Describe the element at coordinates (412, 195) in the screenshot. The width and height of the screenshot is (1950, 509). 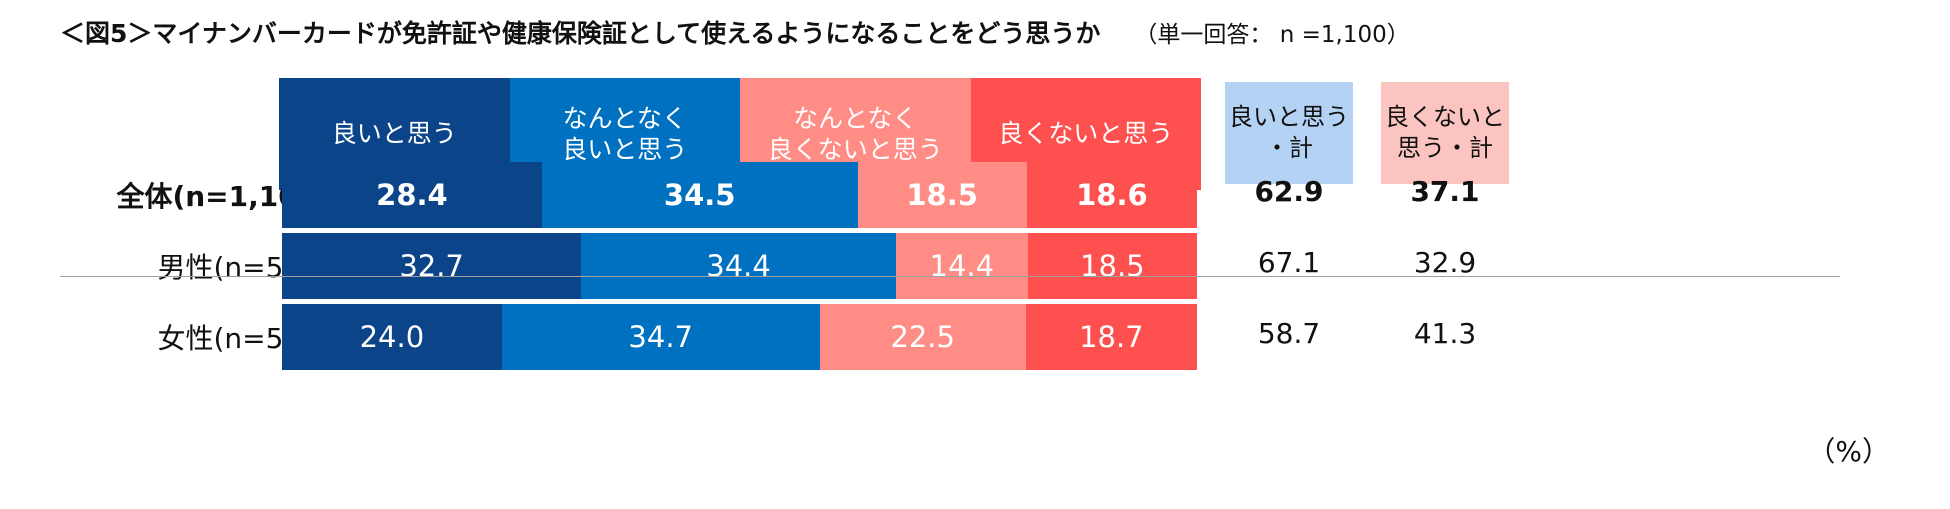
I see `bar-segment: 28.4` at that location.